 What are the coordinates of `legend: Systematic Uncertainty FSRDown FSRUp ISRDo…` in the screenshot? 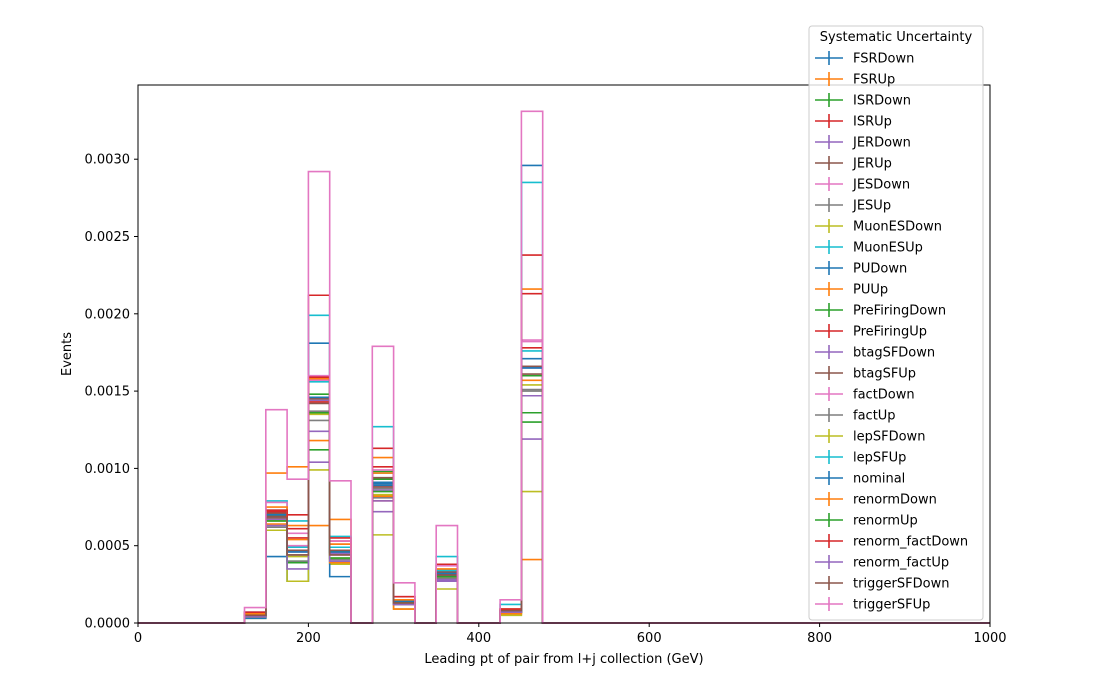 It's located at (896, 323).